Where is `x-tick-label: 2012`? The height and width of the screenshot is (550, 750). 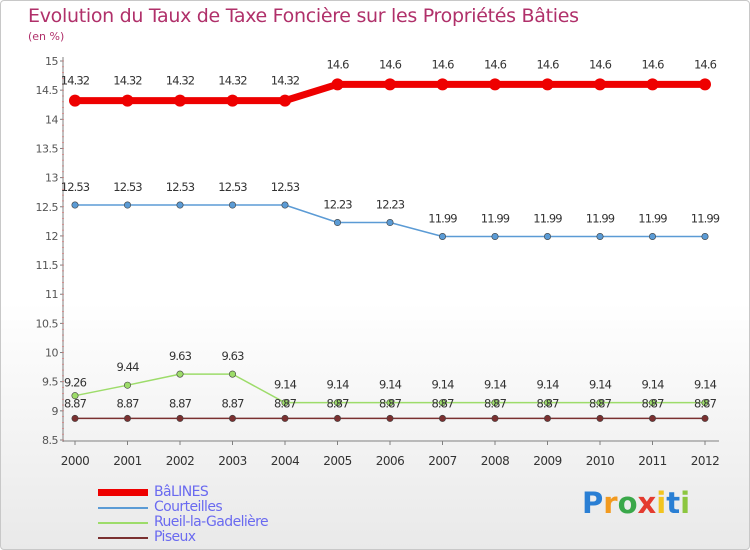 x-tick-label: 2012 is located at coordinates (705, 461).